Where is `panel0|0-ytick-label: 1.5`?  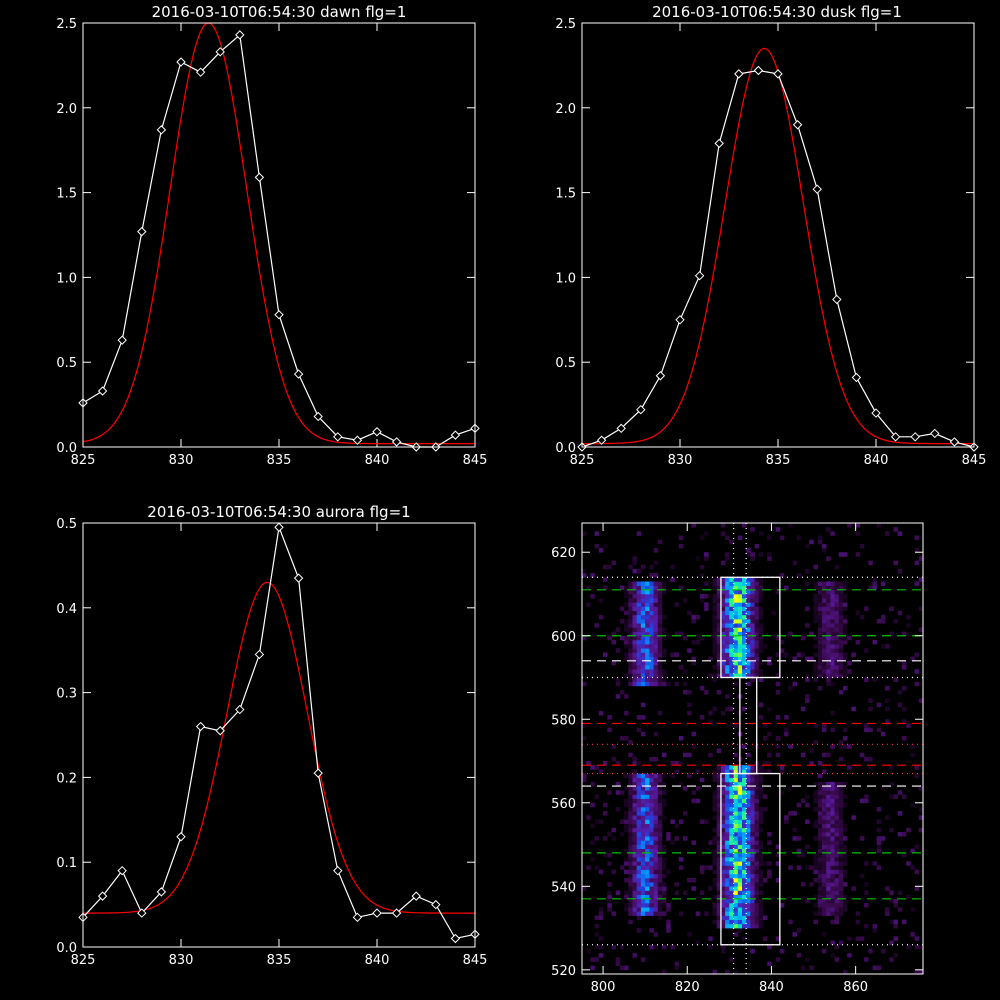 panel0|0-ytick-label: 1.5 is located at coordinates (66, 194).